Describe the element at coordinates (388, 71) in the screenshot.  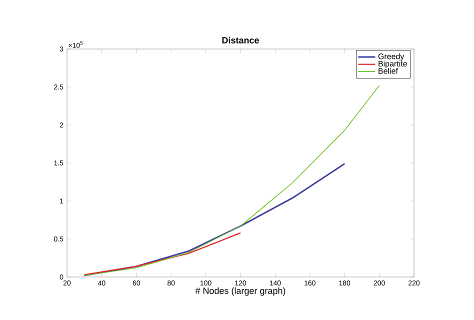
I see `legend-label: Belief` at that location.